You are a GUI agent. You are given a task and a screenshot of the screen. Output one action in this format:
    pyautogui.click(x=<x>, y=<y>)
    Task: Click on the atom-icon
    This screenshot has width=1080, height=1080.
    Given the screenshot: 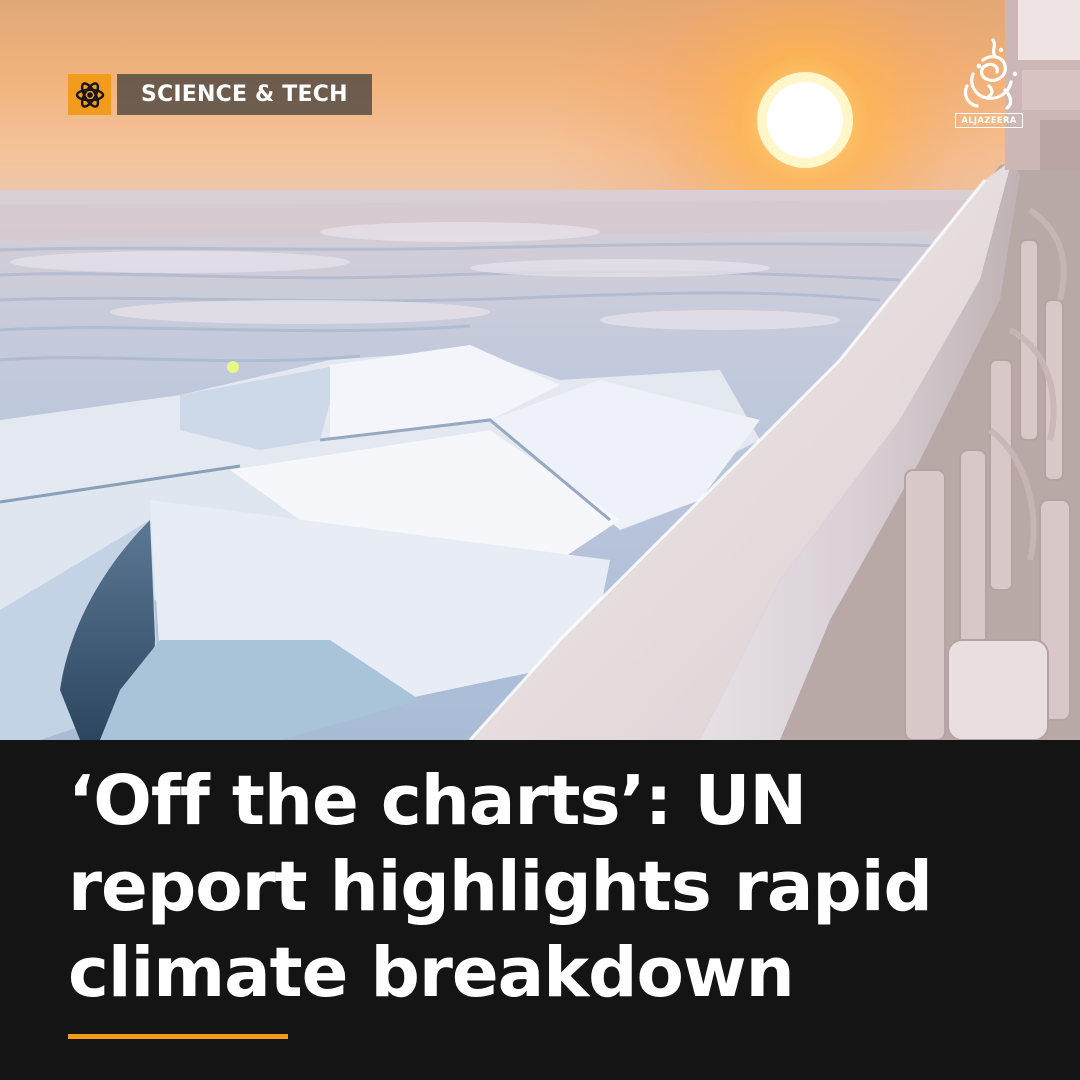 What is the action you would take?
    pyautogui.click(x=89, y=94)
    